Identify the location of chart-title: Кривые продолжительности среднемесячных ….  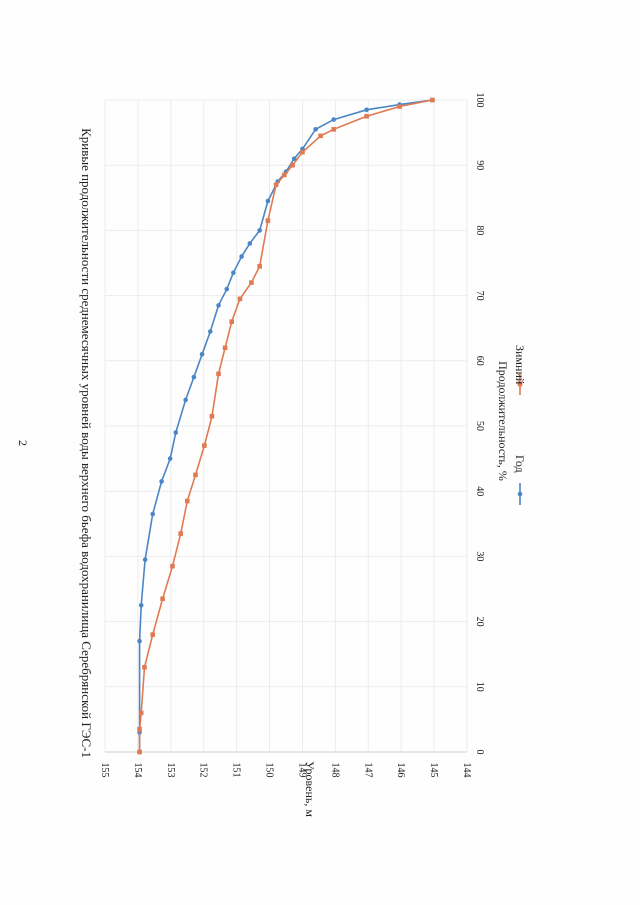
(86, 443).